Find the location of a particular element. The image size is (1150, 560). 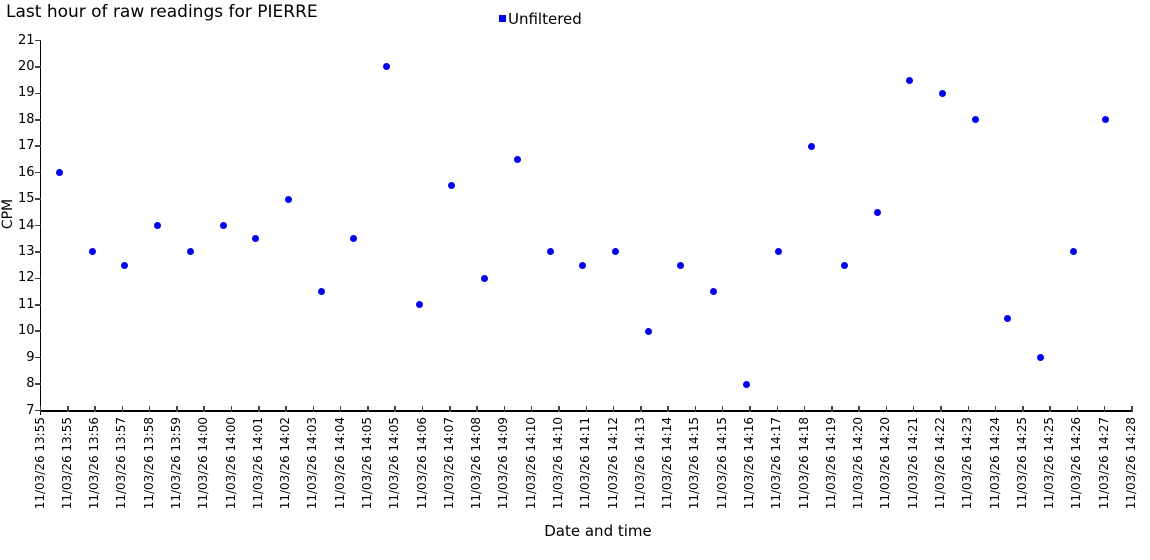

x-tick-label: 11/03/26 14:00 is located at coordinates (230, 463).